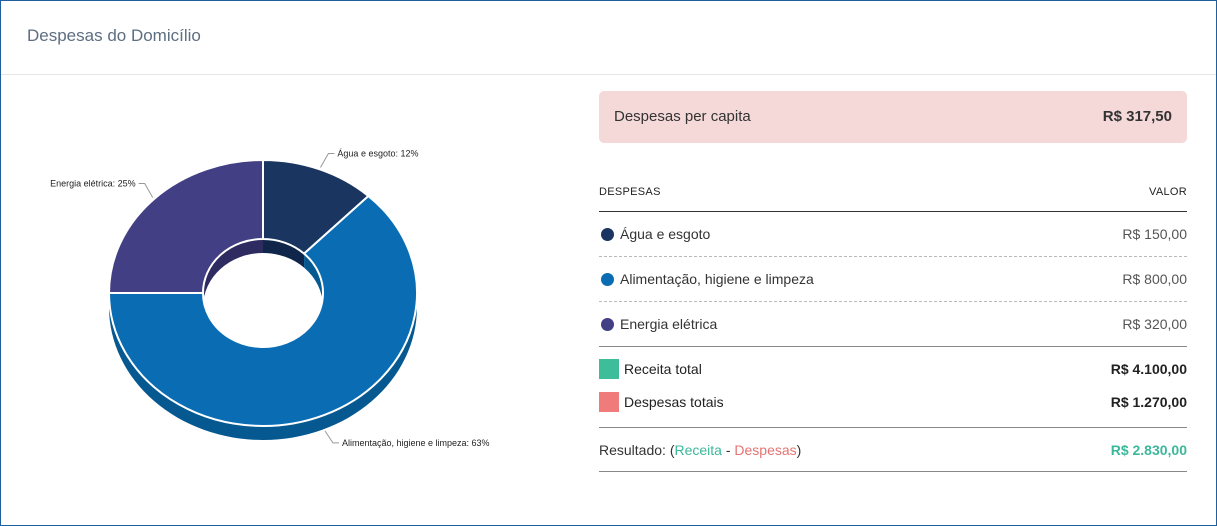 The height and width of the screenshot is (526, 1217). Describe the element at coordinates (416, 443) in the screenshot. I see `slice-label-1: Alimentação, higiene e limpeza: 63%` at that location.